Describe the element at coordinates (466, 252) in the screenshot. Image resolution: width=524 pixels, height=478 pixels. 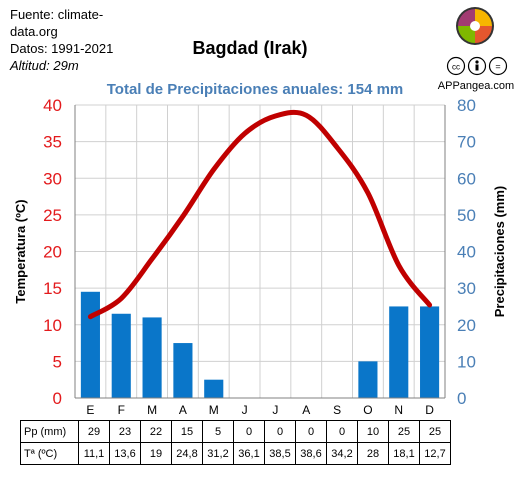
I see `right-tick-label: 40` at that location.